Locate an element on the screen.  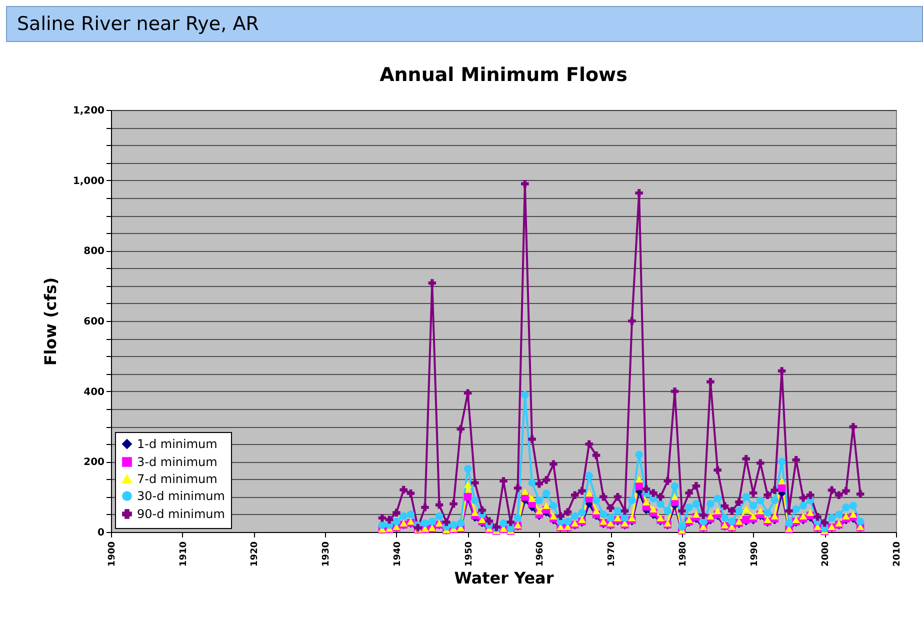
legend-label: 7-d minimum is located at coordinates (177, 479).